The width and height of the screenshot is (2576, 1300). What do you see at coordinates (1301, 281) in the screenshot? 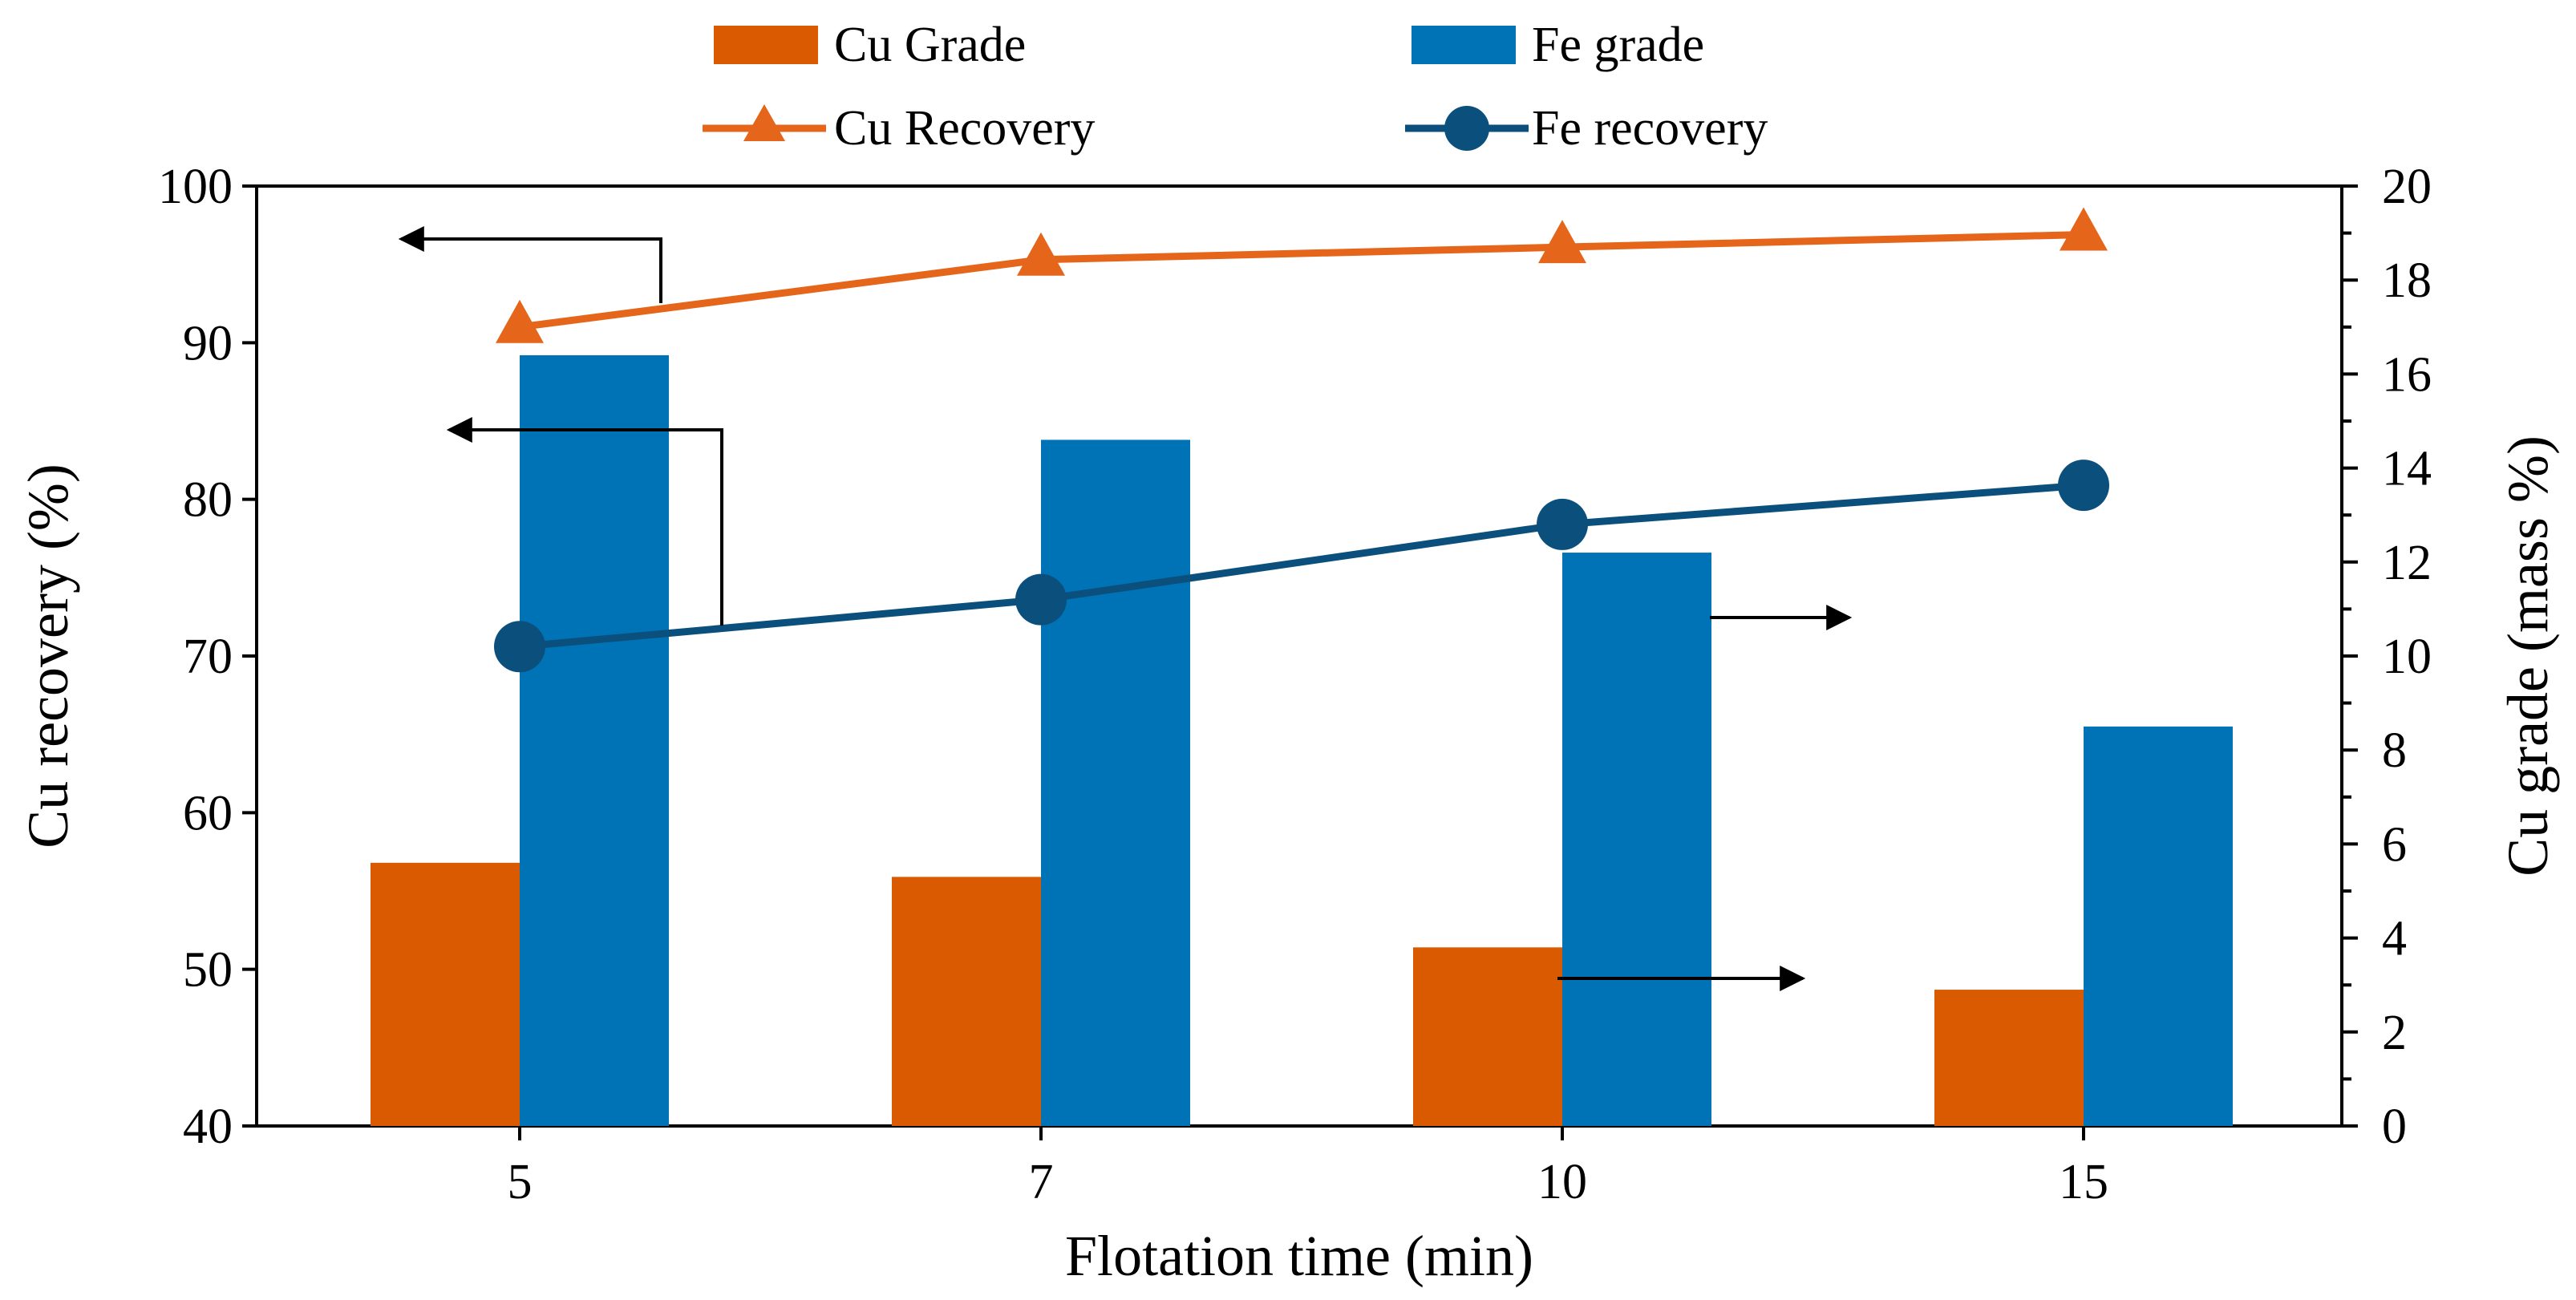
I see `line-cu-recovery` at bounding box center [1301, 281].